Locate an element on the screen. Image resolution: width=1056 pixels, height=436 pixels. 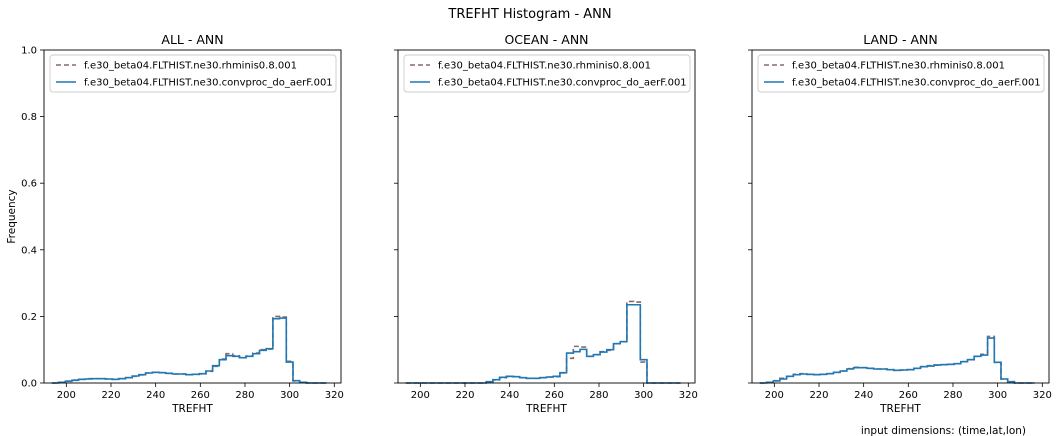
y-tick-label: 0.8 is located at coordinates (29, 117).